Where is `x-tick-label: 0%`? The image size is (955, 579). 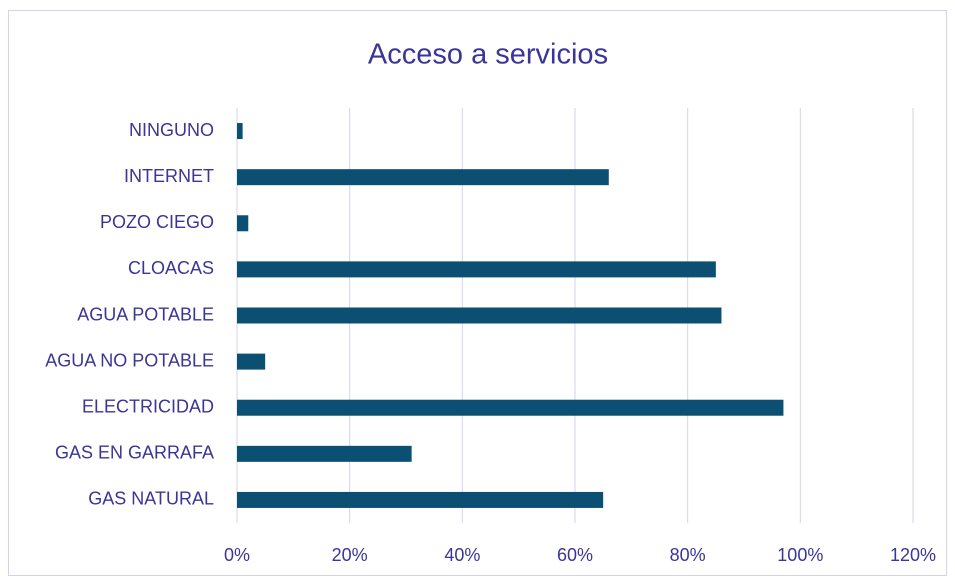 x-tick-label: 0% is located at coordinates (237, 555).